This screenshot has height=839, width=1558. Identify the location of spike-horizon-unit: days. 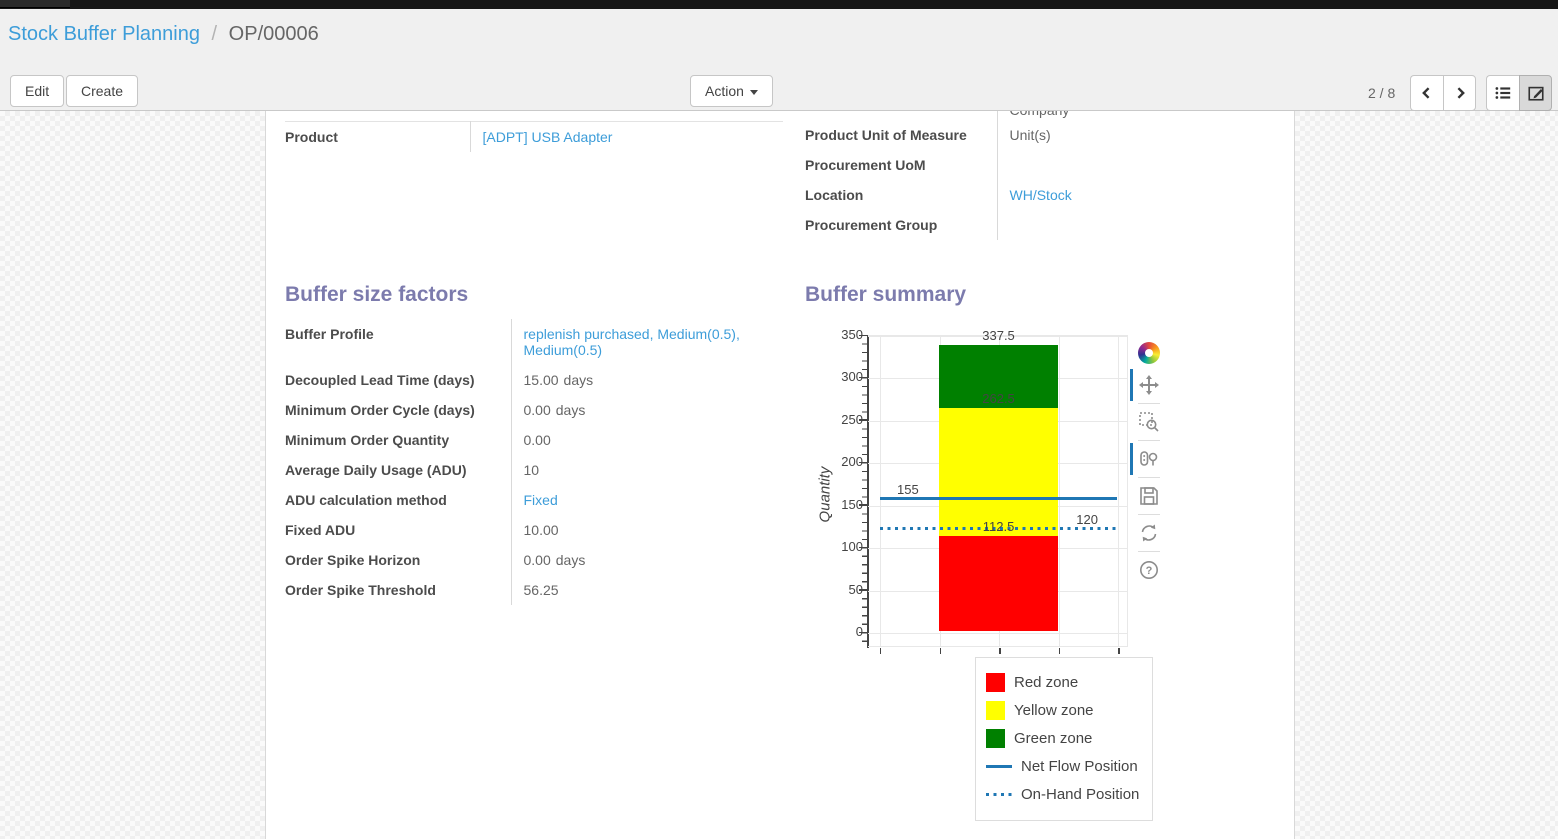
(570, 560).